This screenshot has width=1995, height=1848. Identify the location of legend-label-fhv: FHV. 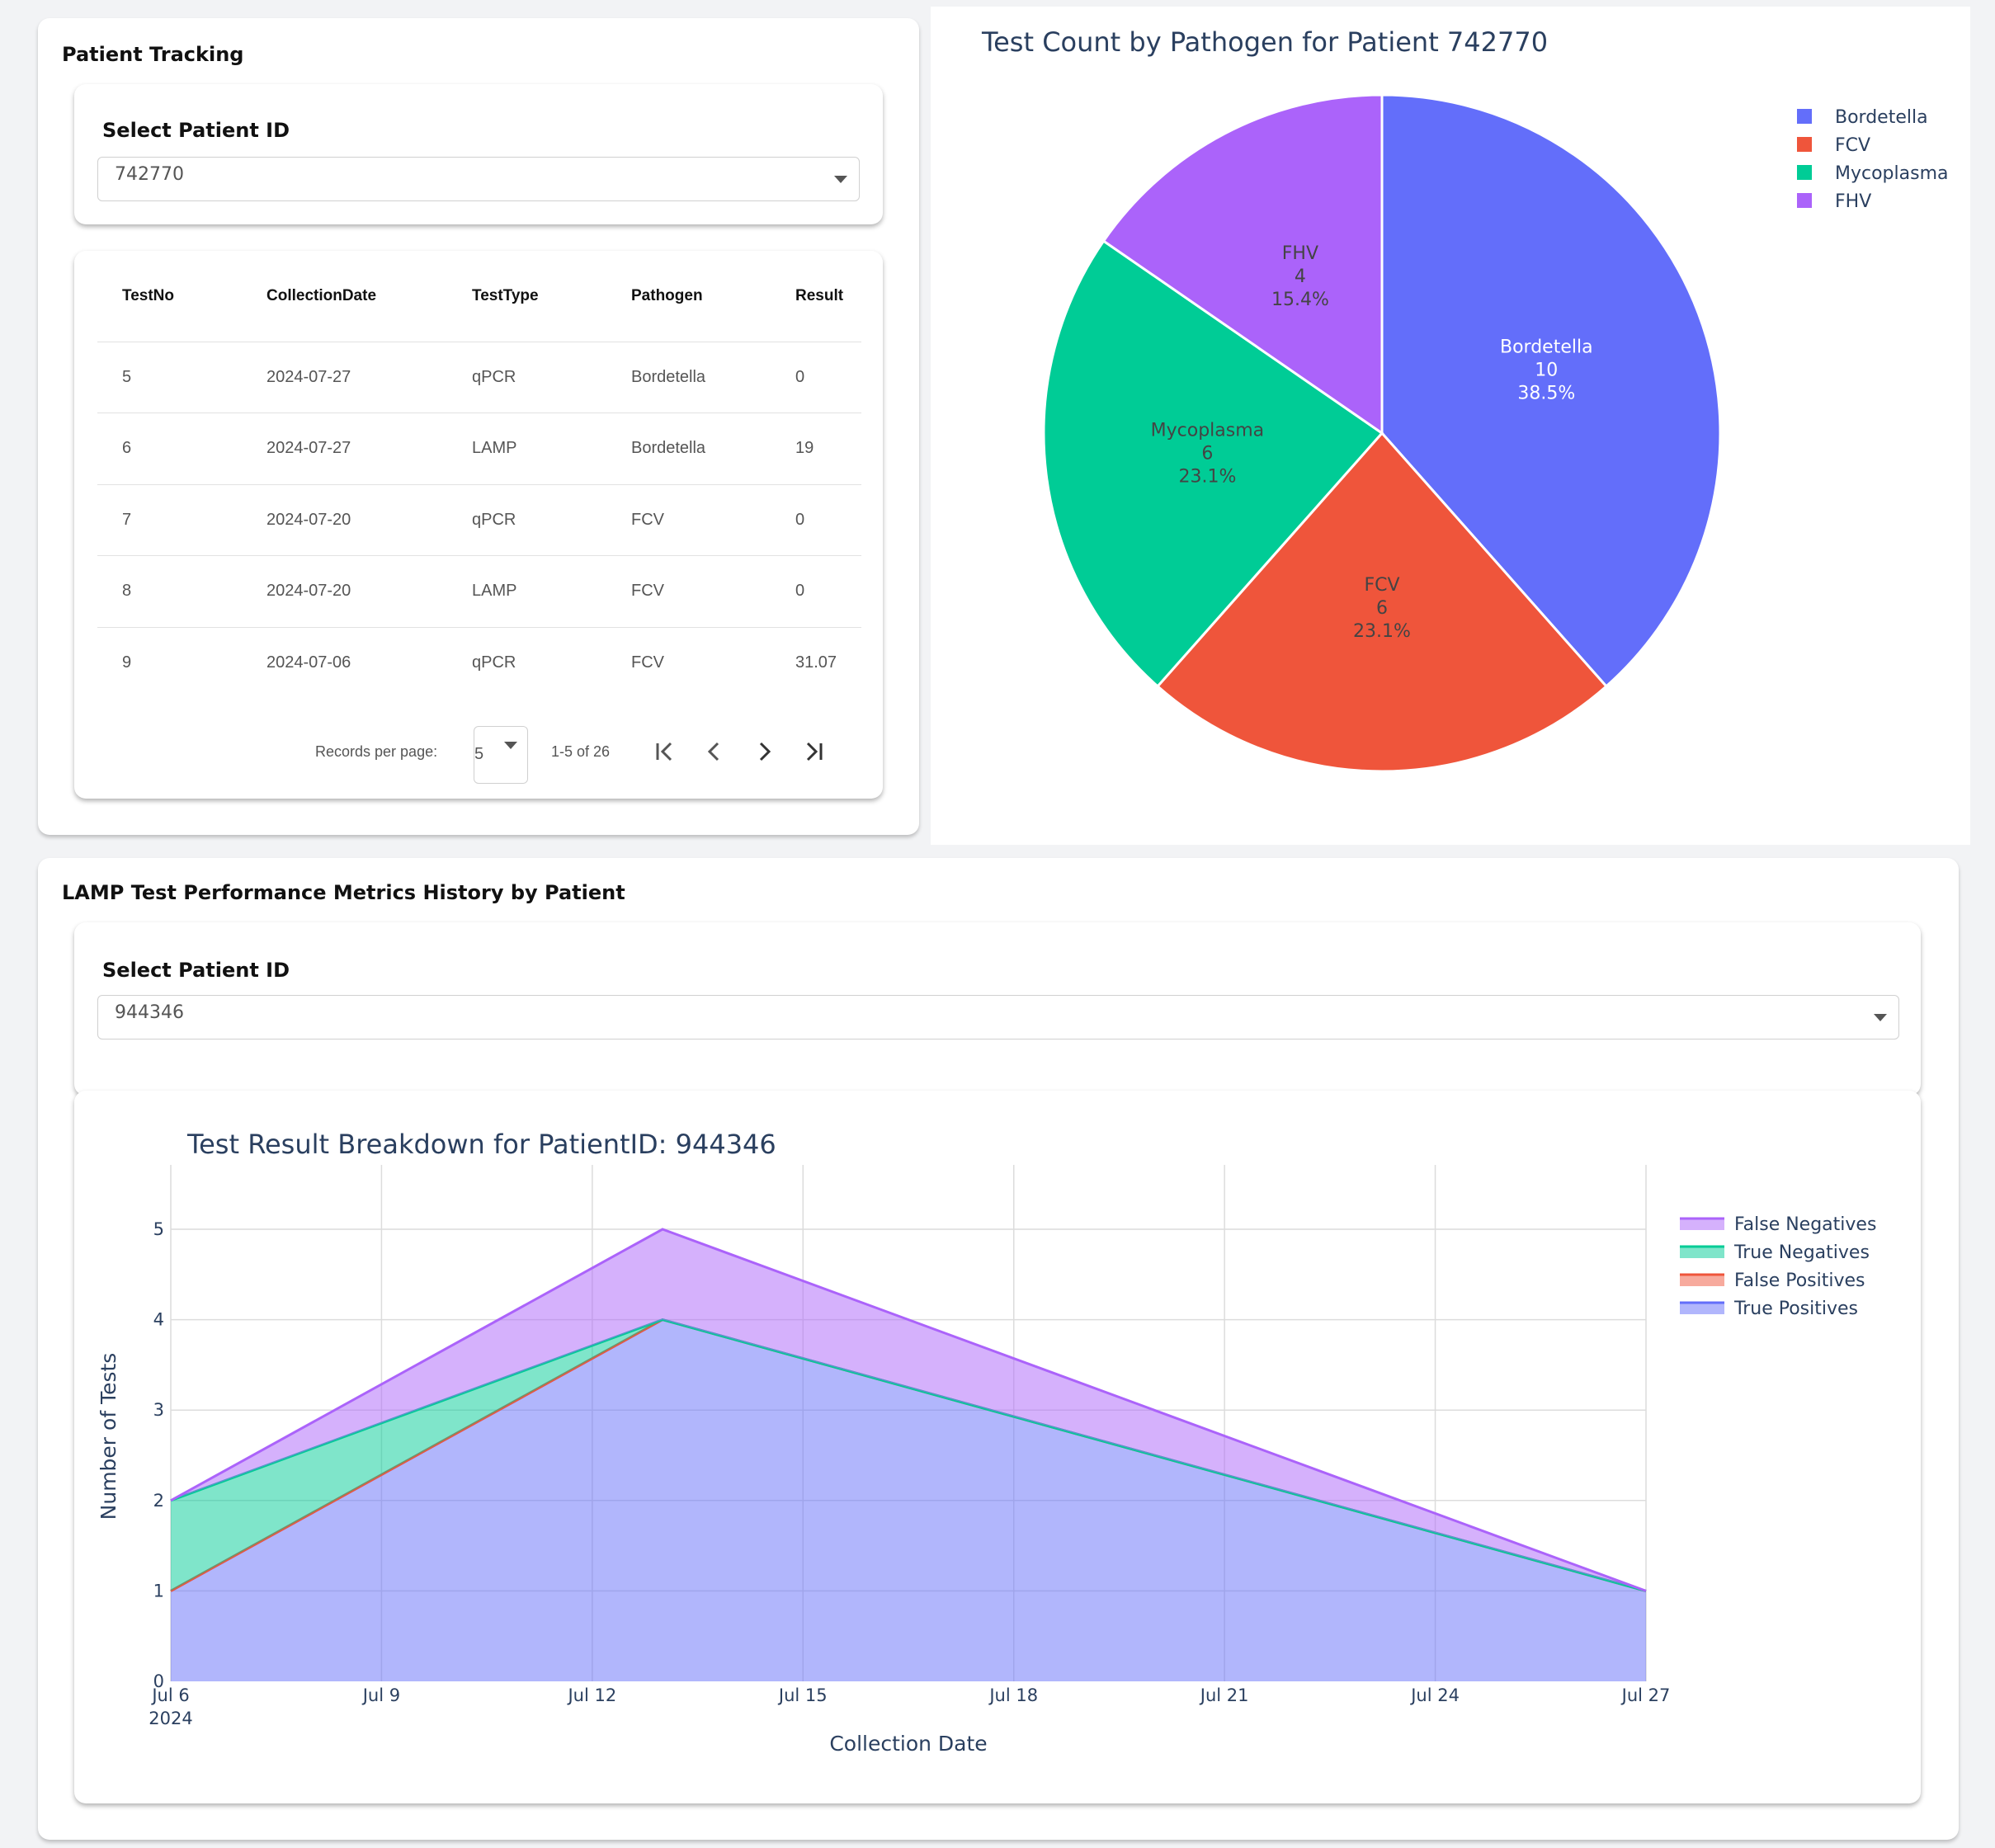
(1853, 201).